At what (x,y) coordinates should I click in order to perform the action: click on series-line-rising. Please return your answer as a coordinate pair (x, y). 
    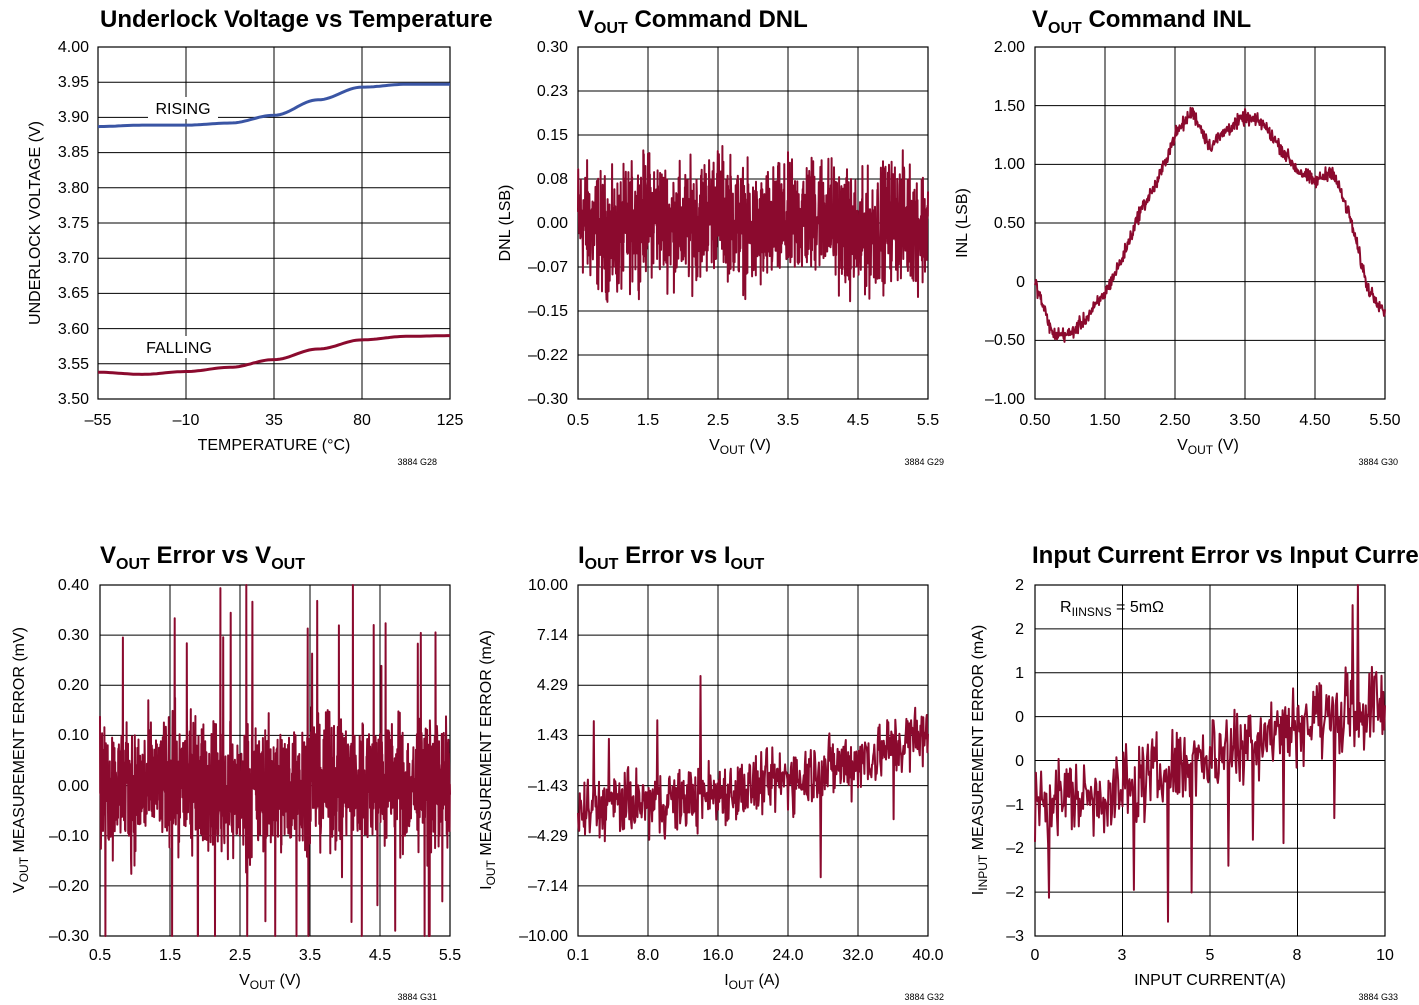
    Looking at the image, I should click on (273, 105).